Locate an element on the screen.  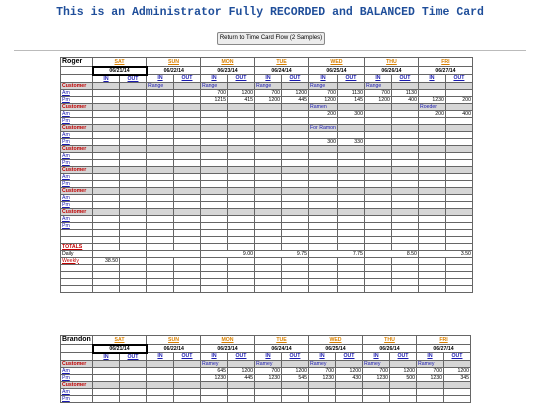
weekly-label: Weekly is located at coordinates (76, 260).